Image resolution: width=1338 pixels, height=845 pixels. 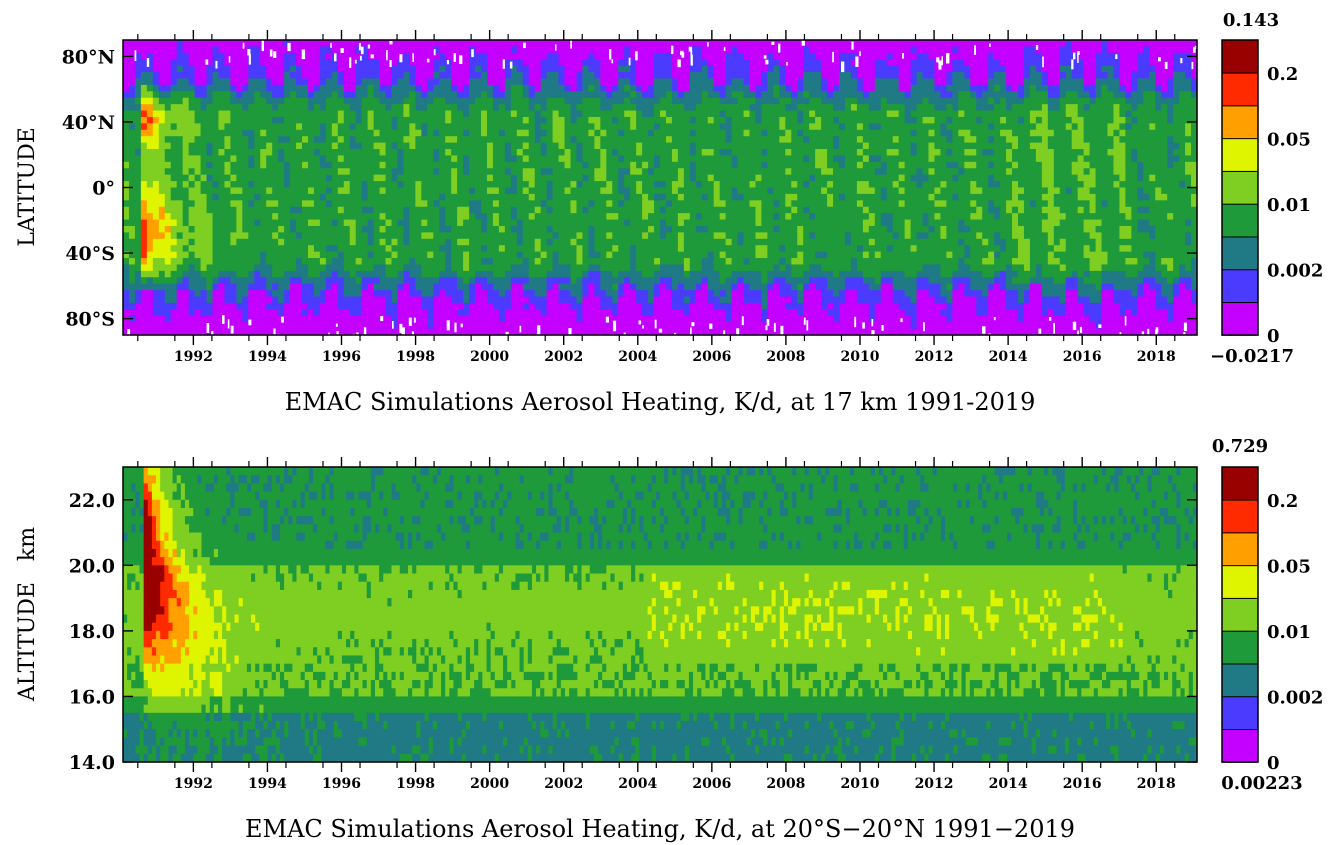 What do you see at coordinates (92, 632) in the screenshot?
I see `y-tick-label: 18.0` at bounding box center [92, 632].